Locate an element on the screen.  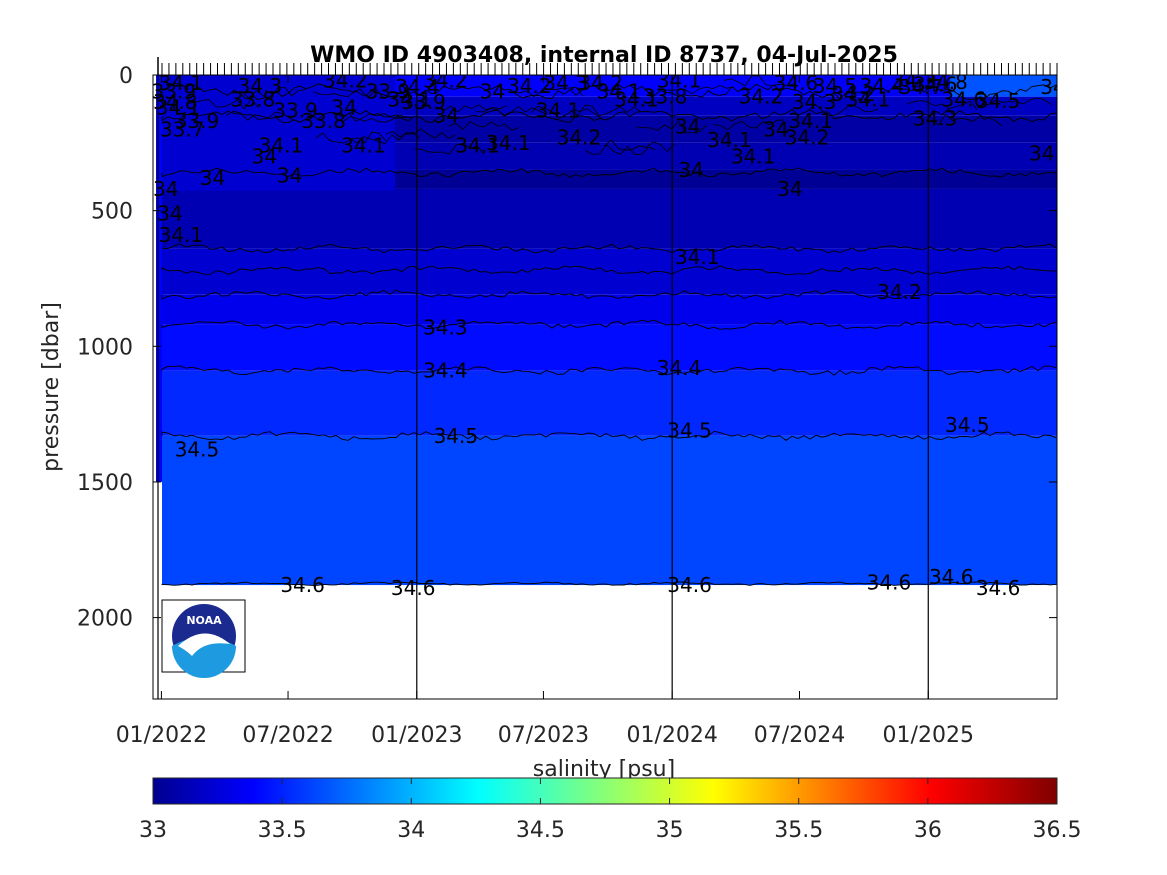
contour-label: 34.5 is located at coordinates (689, 430).